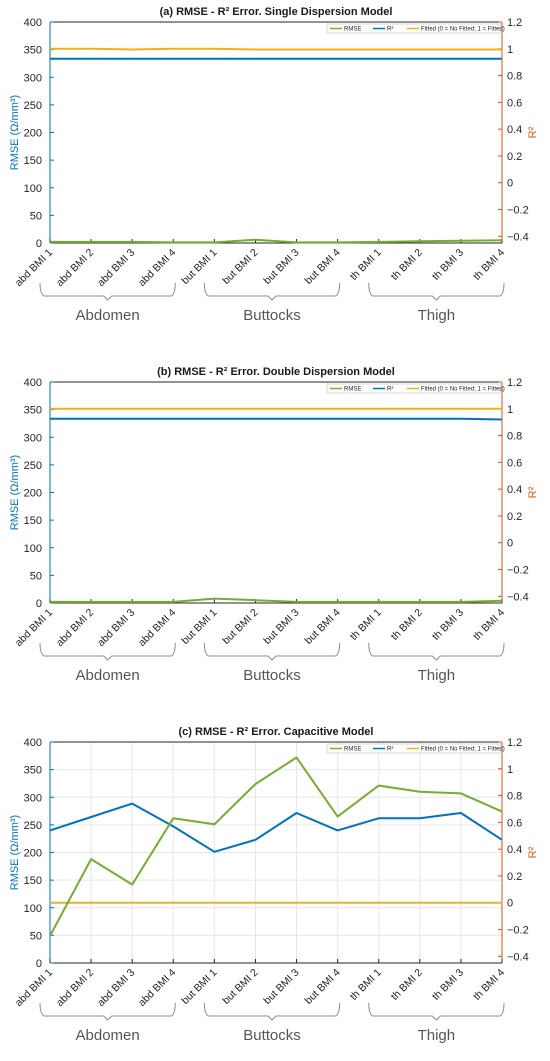 This screenshot has height=1061, width=550. Describe the element at coordinates (276, 732) in the screenshot. I see `chart-title: (c) RMSE - R² Error. Capacitive Model` at that location.